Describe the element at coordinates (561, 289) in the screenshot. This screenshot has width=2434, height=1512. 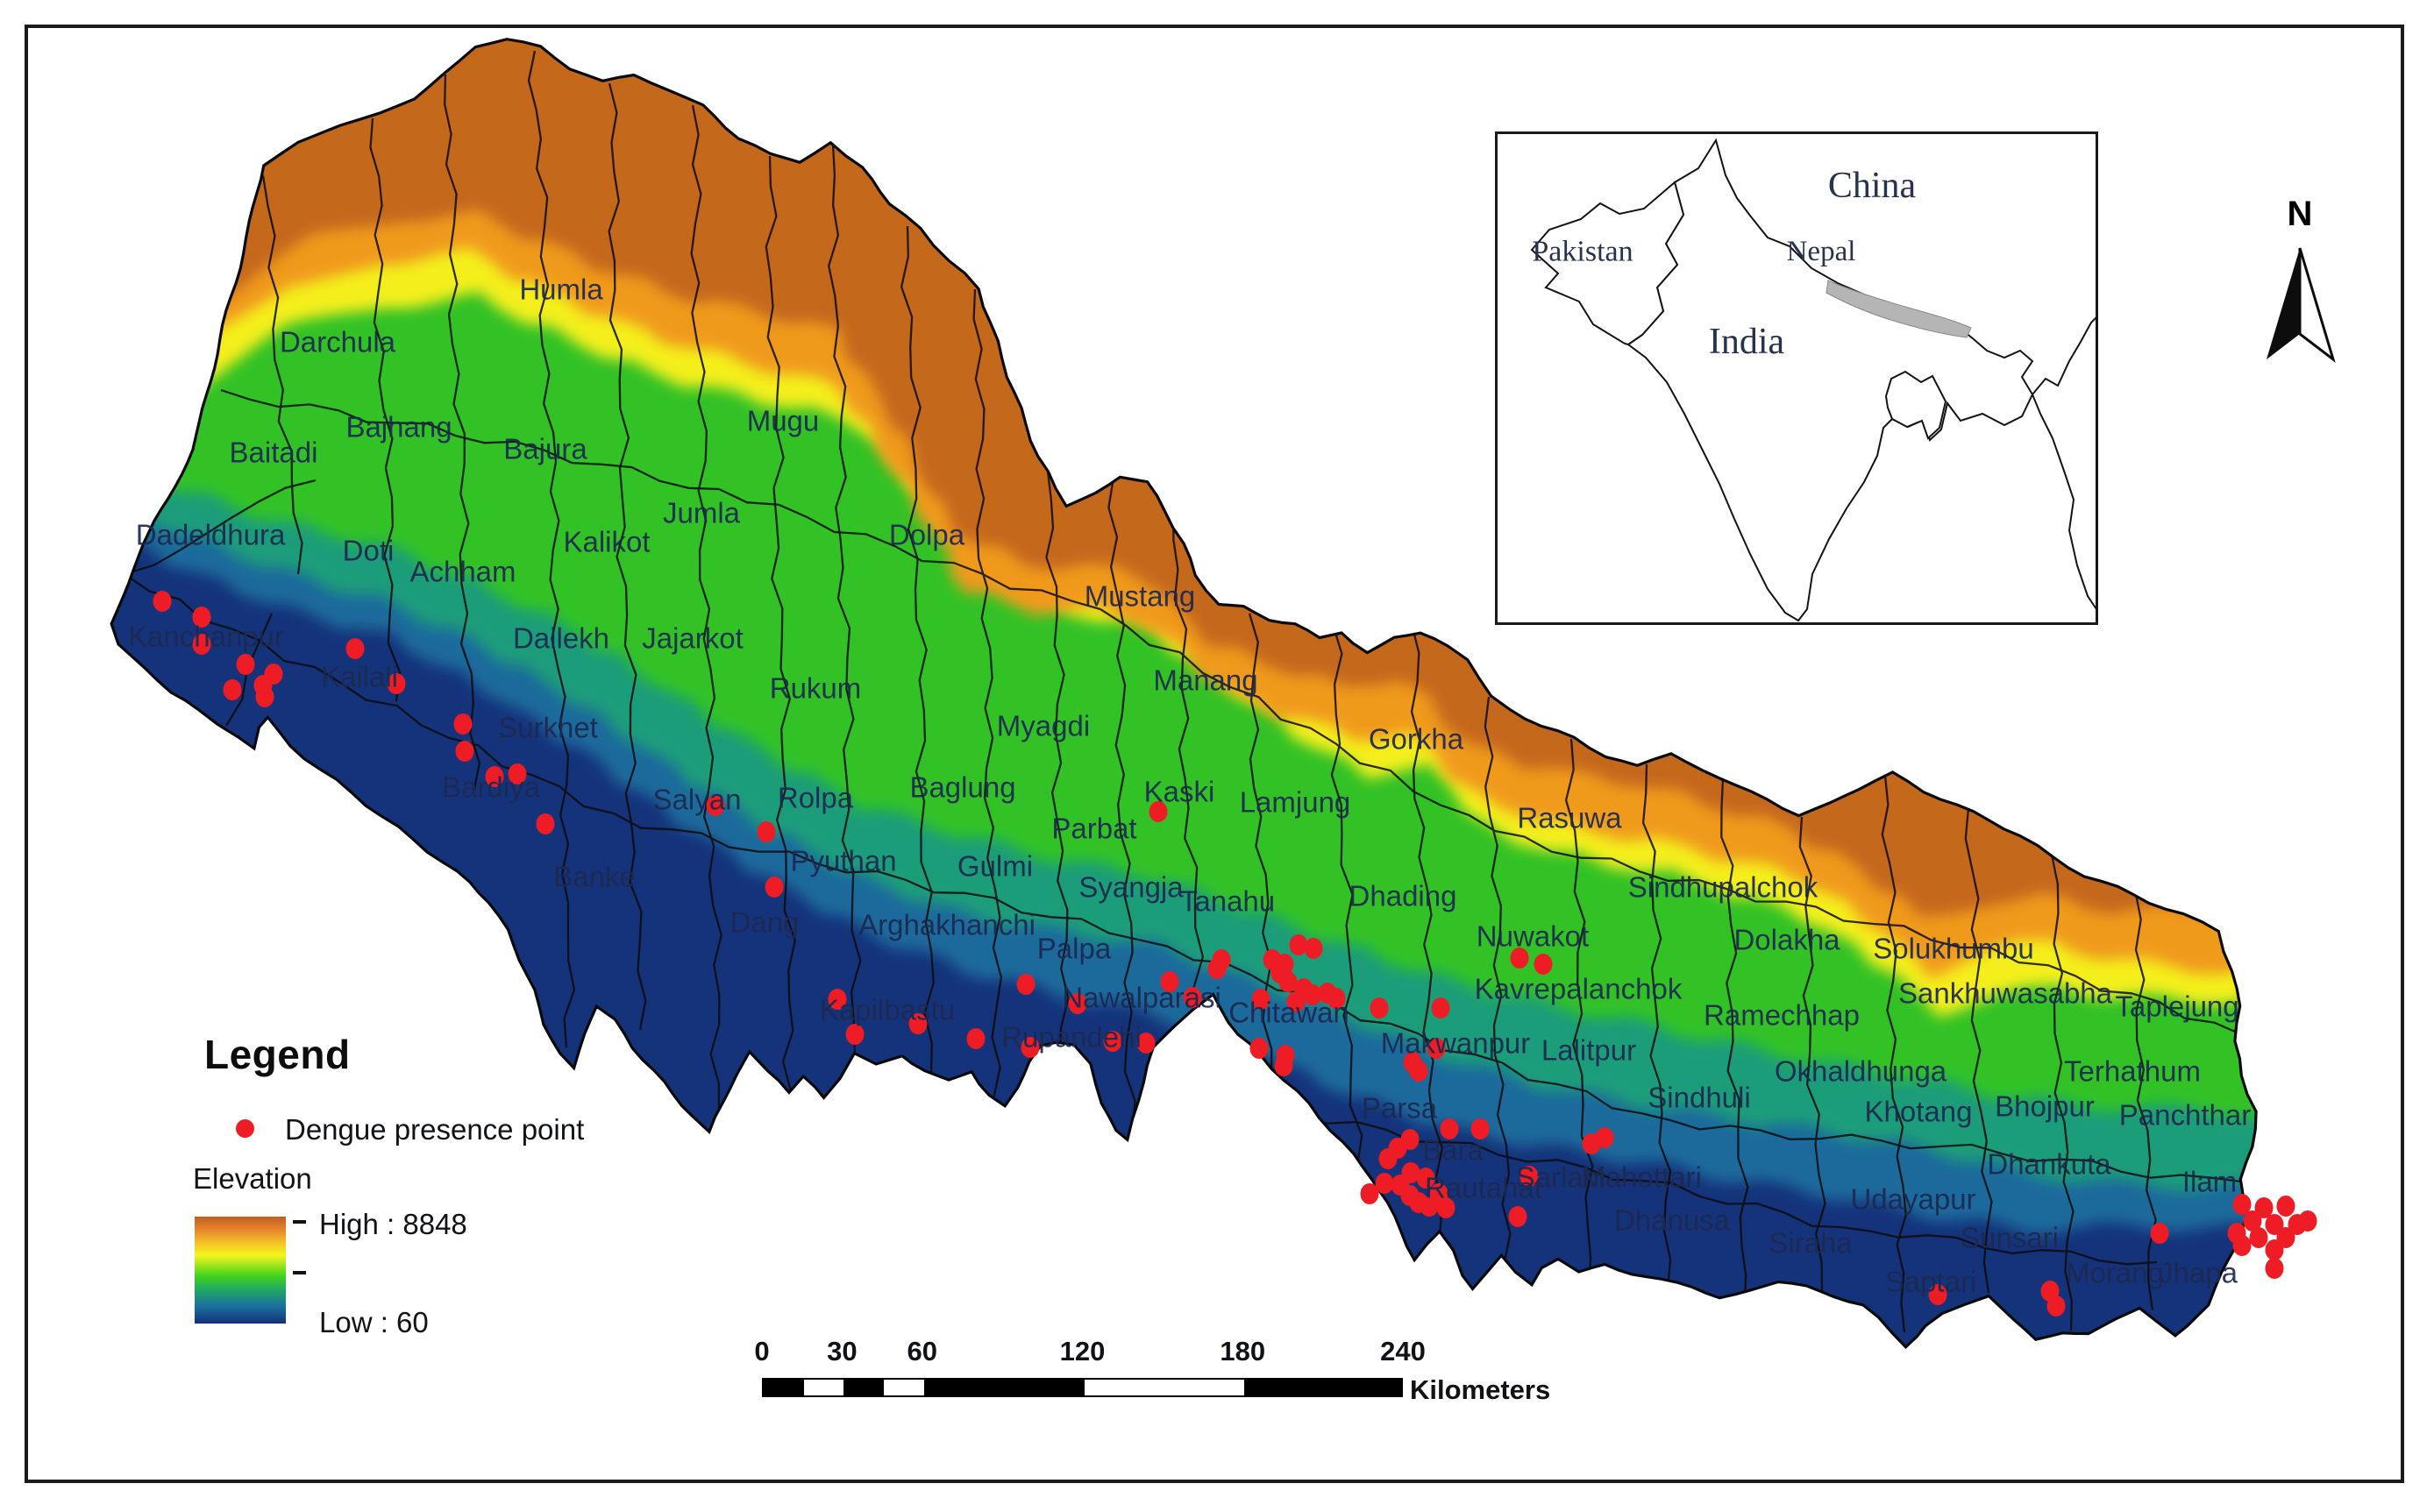
I see `district-label: Humla` at that location.